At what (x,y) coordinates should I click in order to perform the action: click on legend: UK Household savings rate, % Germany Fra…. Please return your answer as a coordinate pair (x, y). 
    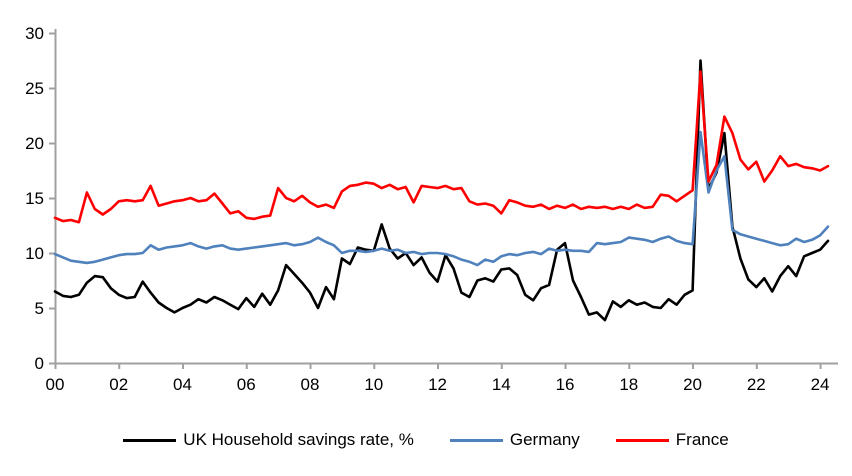
    Looking at the image, I should click on (426, 440).